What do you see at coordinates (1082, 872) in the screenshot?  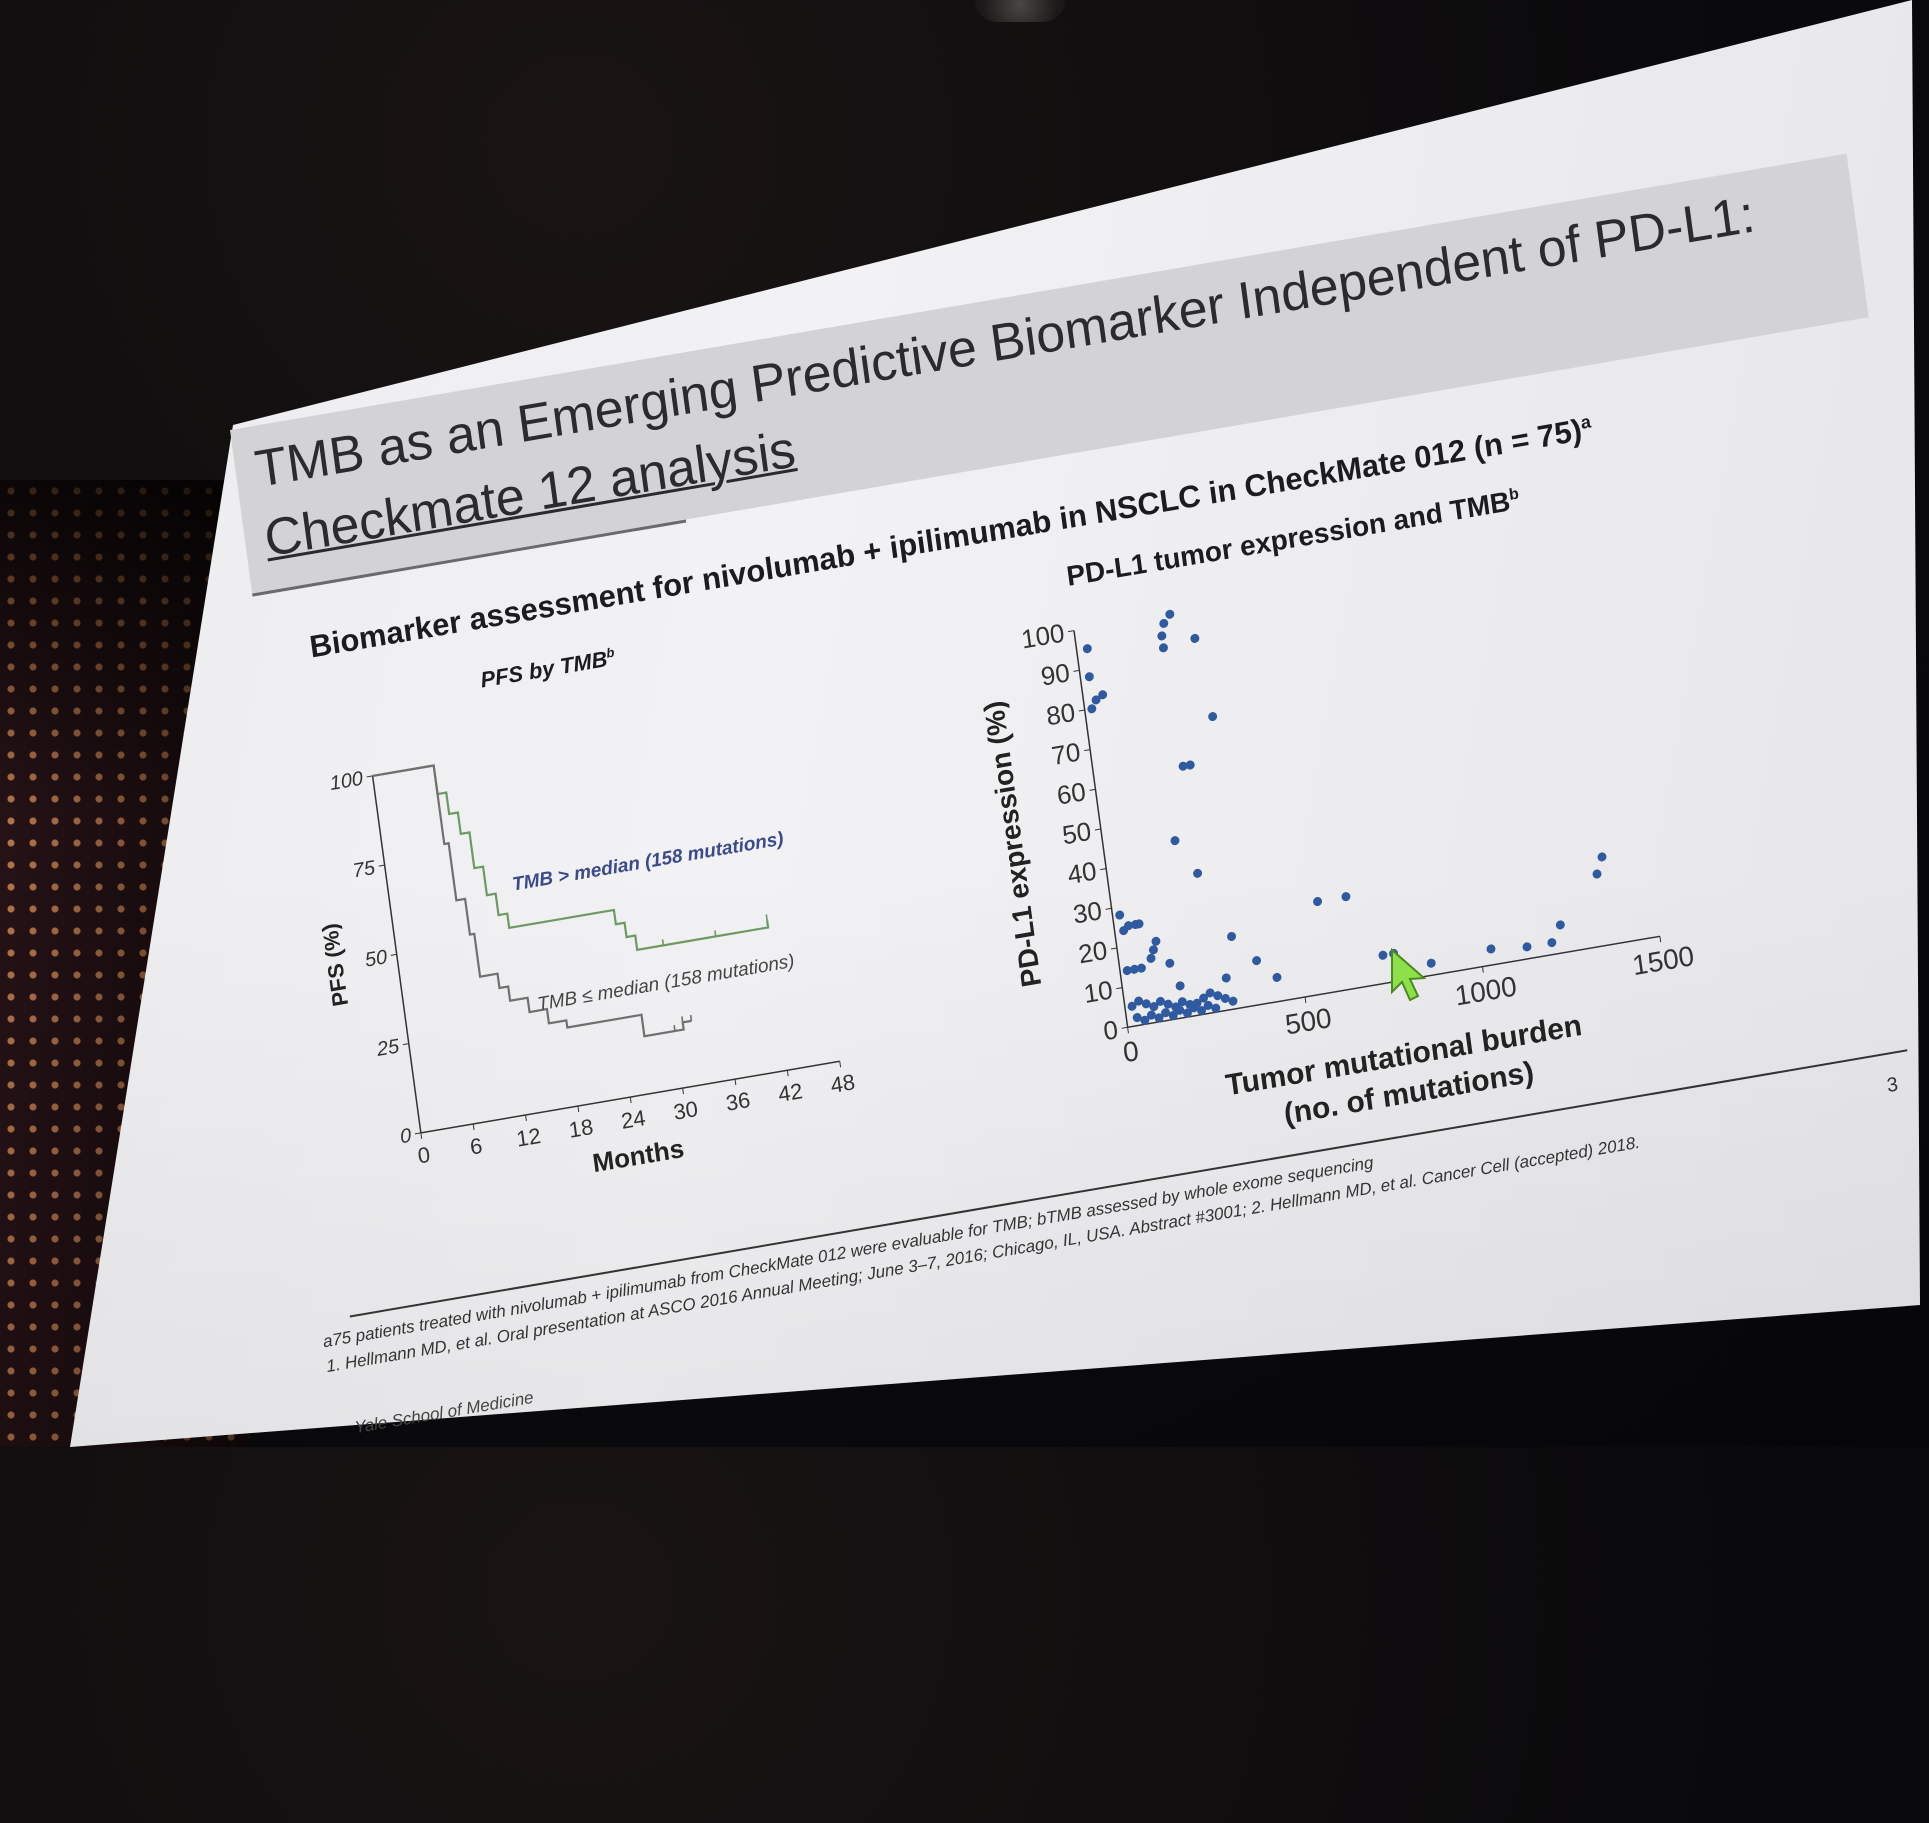 I see `scatter-y-tick-label: 40` at bounding box center [1082, 872].